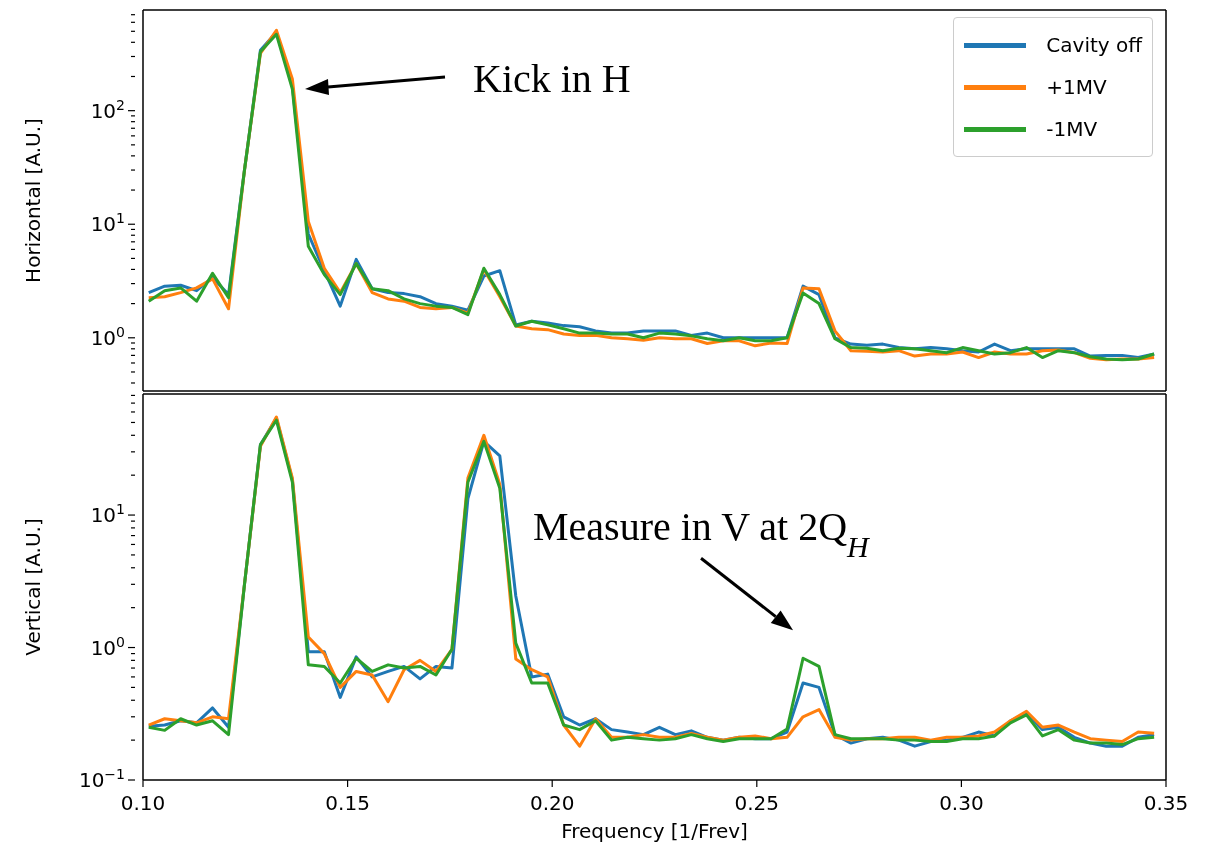 This screenshot has width=1208, height=858. What do you see at coordinates (1076, 87) in the screenshot?
I see `legend-label: +1MV` at bounding box center [1076, 87].